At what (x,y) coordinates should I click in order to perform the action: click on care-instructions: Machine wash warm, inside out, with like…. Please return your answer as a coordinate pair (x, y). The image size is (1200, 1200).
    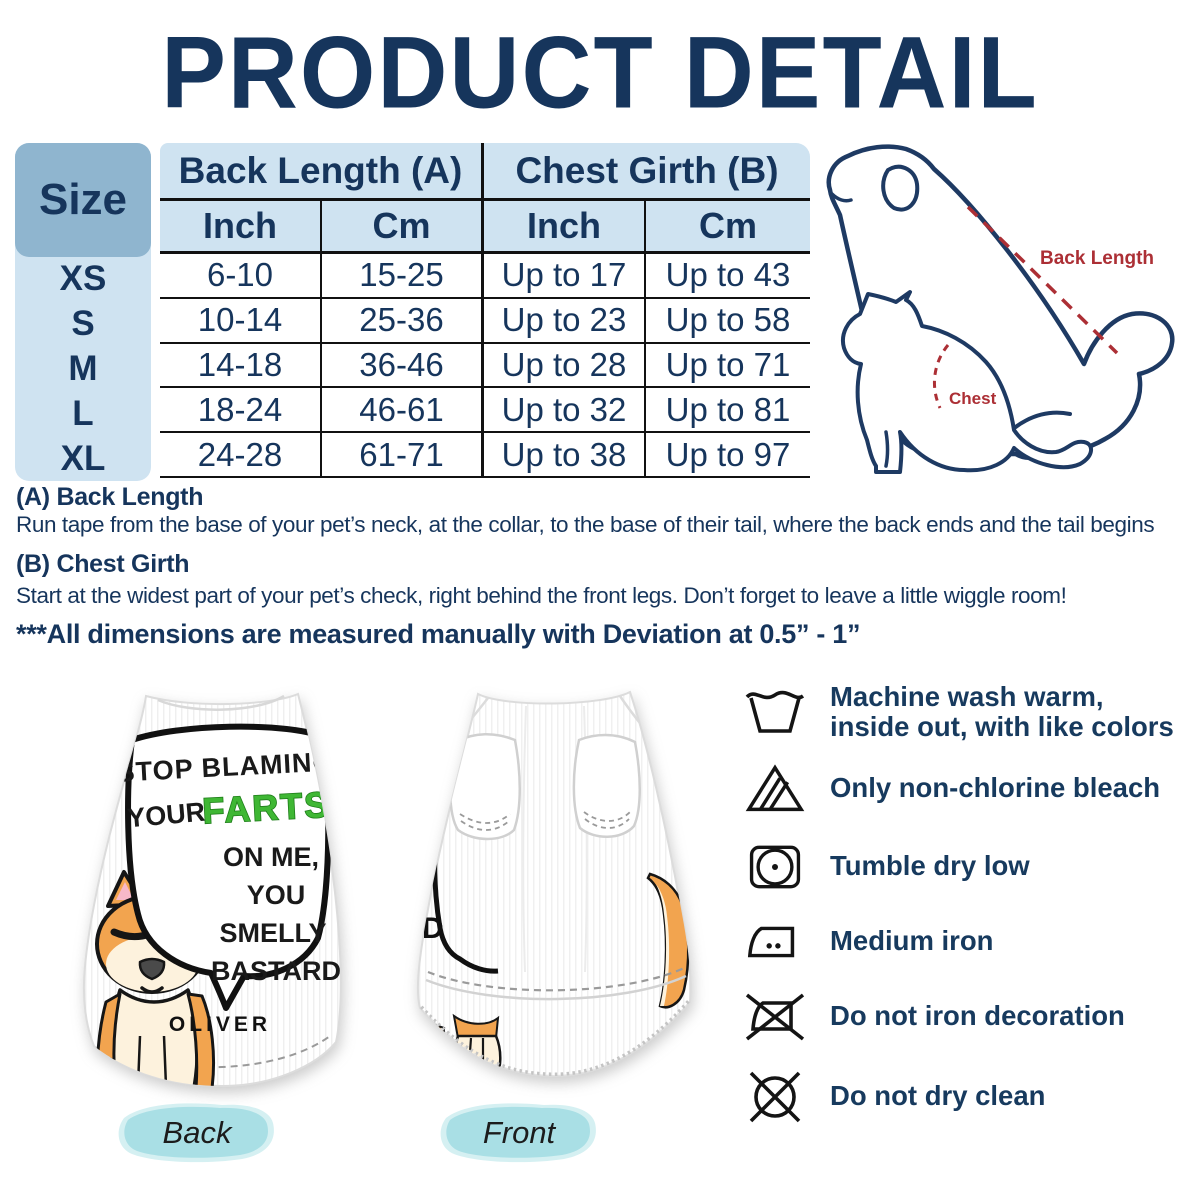
    Looking at the image, I should click on (970, 908).